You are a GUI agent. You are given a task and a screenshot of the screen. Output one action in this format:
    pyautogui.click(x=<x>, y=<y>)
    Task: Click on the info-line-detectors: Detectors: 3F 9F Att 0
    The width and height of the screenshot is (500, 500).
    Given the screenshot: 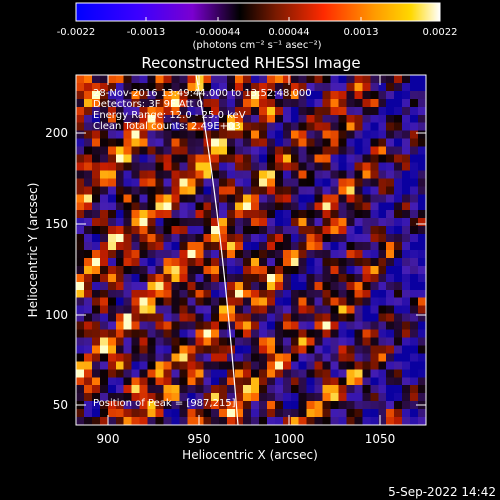 What is the action you would take?
    pyautogui.click(x=148, y=104)
    